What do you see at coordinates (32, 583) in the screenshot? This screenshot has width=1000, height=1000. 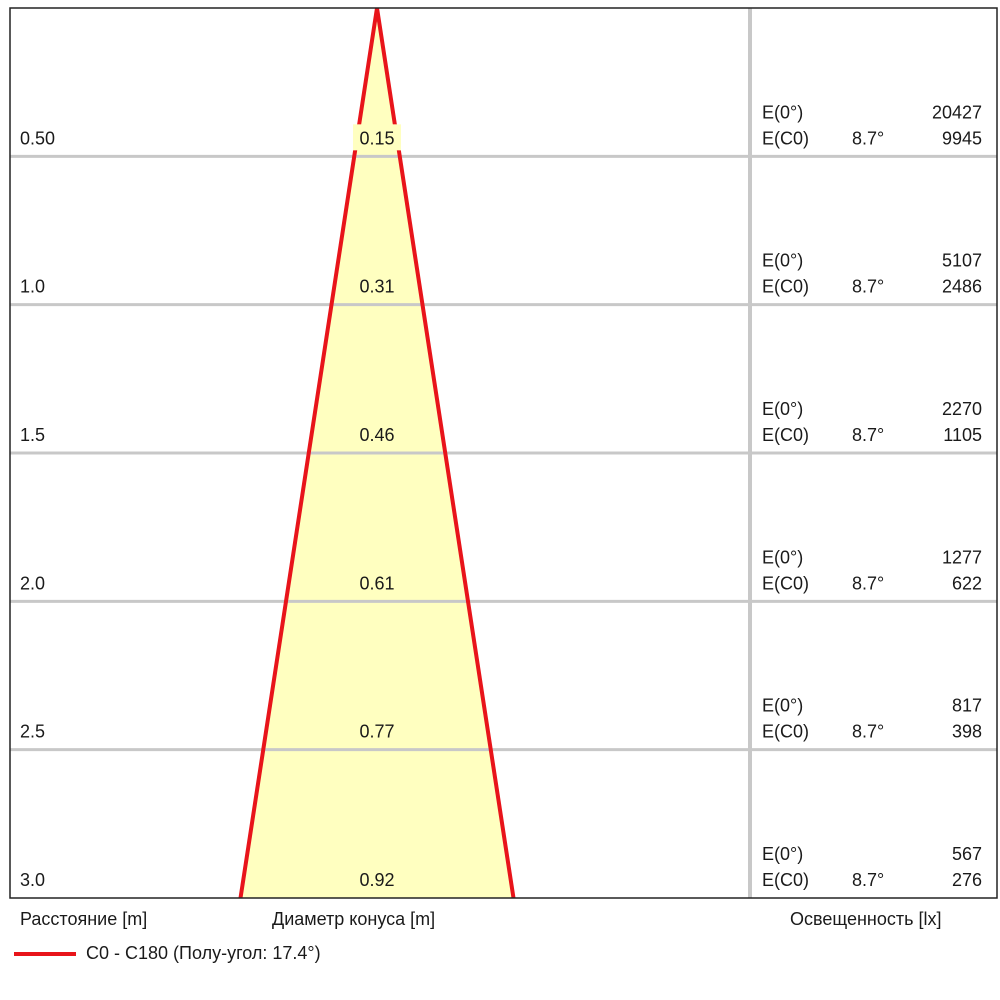 I see `distance-label: 2.0` at bounding box center [32, 583].